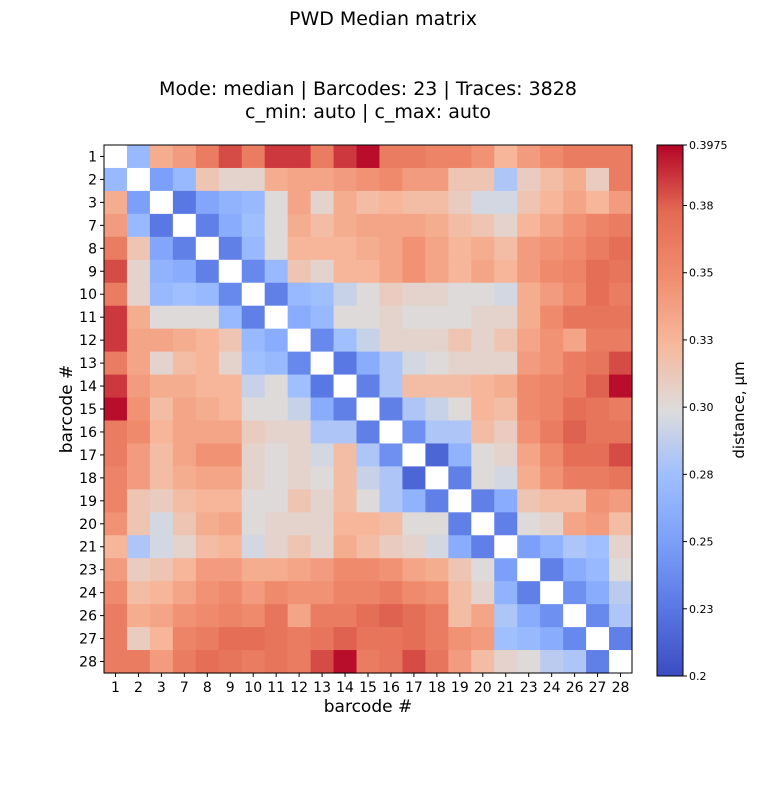 This screenshot has height=790, width=766. Describe the element at coordinates (739, 409) in the screenshot. I see `colorbar-label: distance, µm` at that location.